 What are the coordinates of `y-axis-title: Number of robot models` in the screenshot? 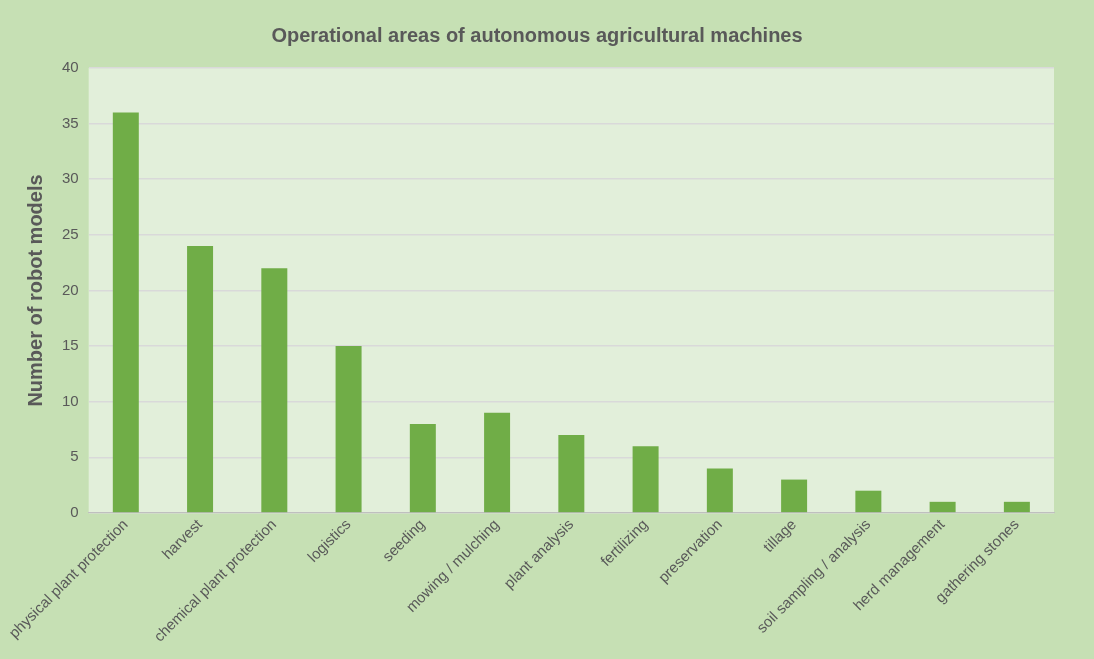 It's located at (34, 290).